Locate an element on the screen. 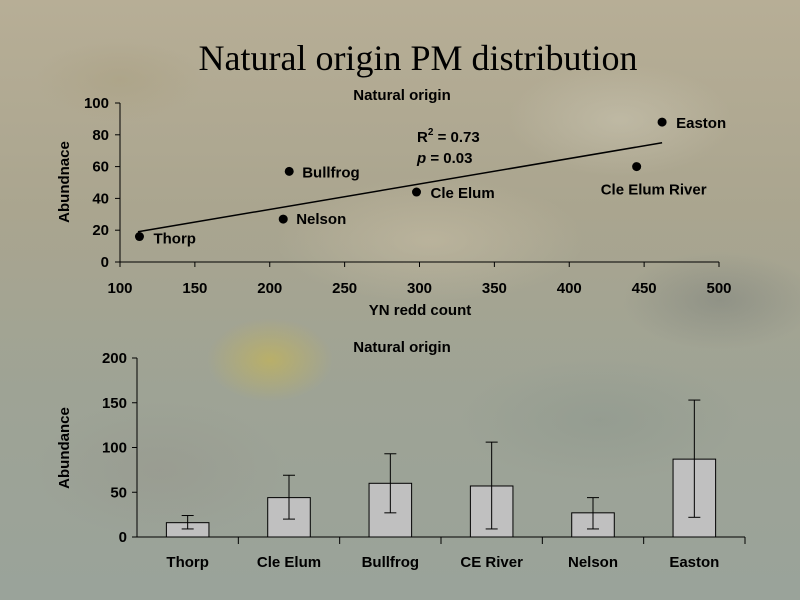  bar-y-tick-label: 0 is located at coordinates (123, 537).